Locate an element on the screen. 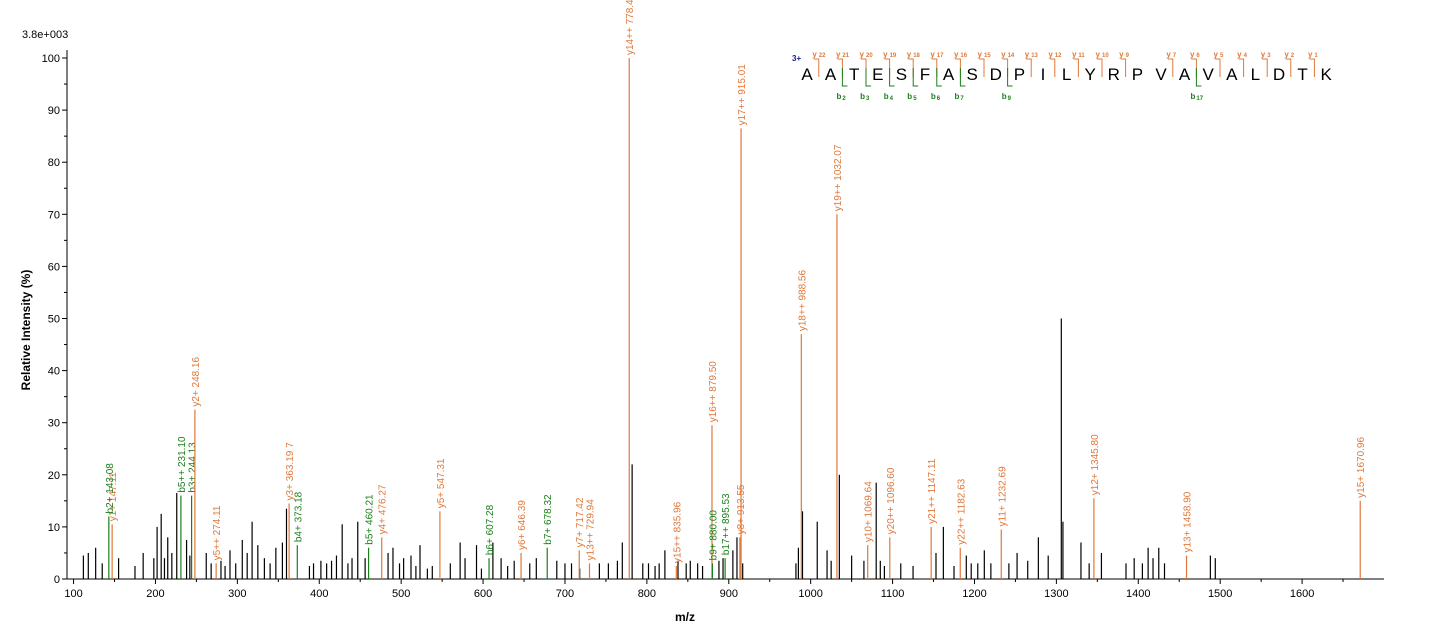  y-fragment-number: 4 is located at coordinates (1246, 56).